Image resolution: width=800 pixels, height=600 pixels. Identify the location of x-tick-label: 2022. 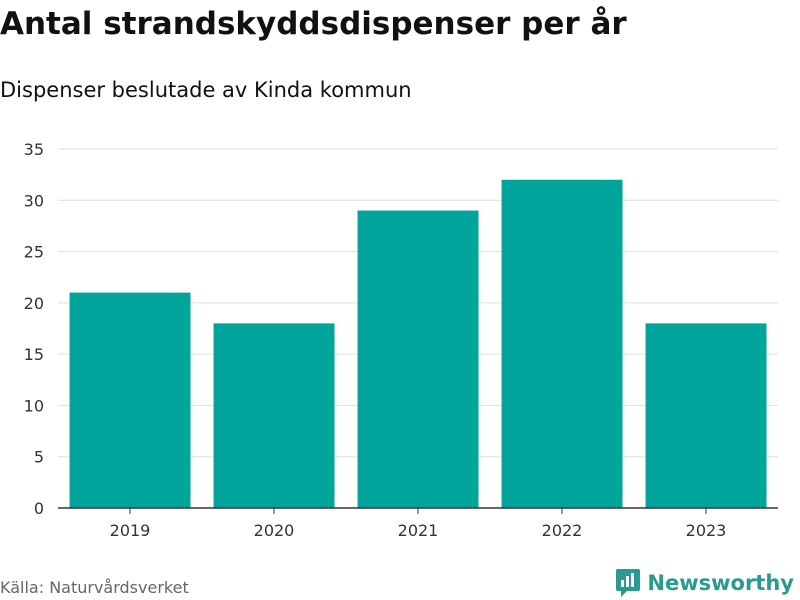
(562, 530).